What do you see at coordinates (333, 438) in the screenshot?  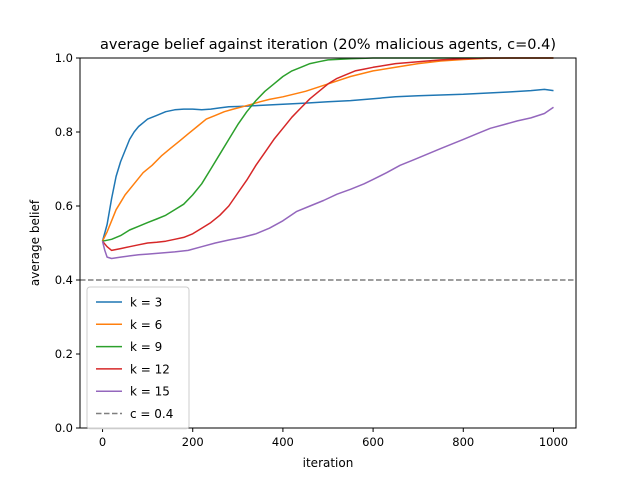 I see `x-axis: 0 200 400 600 800 1000` at bounding box center [333, 438].